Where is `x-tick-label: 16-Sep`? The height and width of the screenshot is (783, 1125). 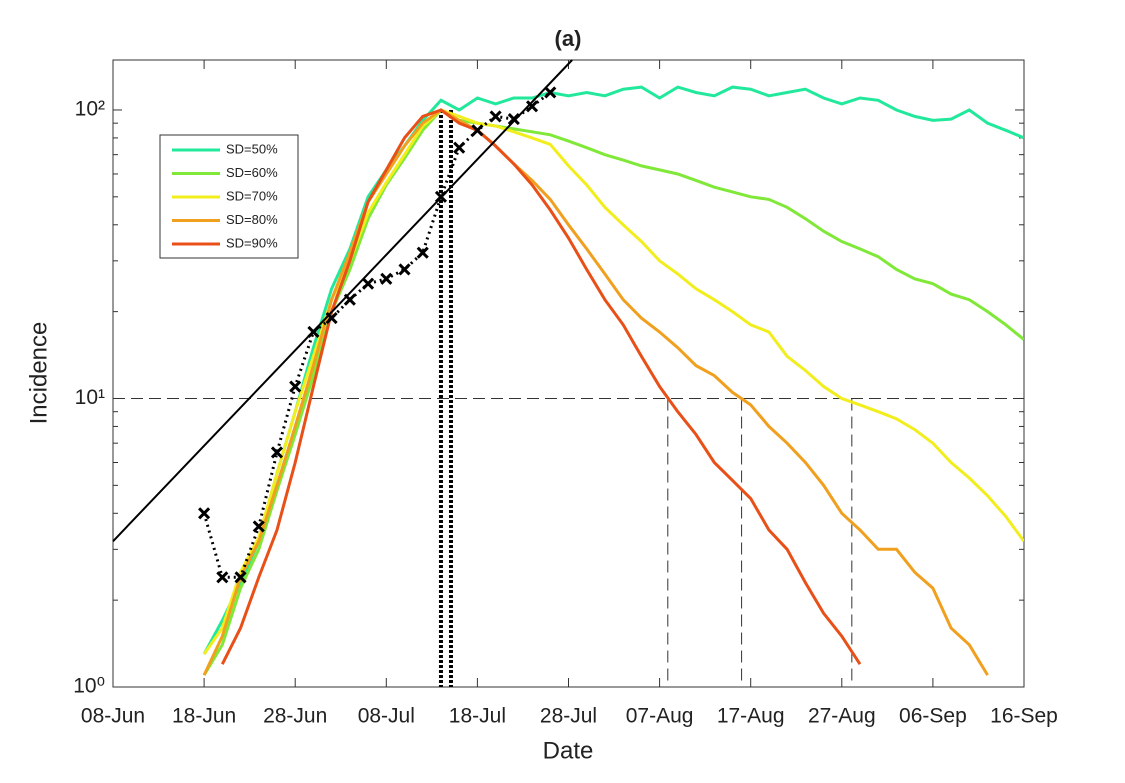 x-tick-label: 16-Sep is located at coordinates (1024, 716).